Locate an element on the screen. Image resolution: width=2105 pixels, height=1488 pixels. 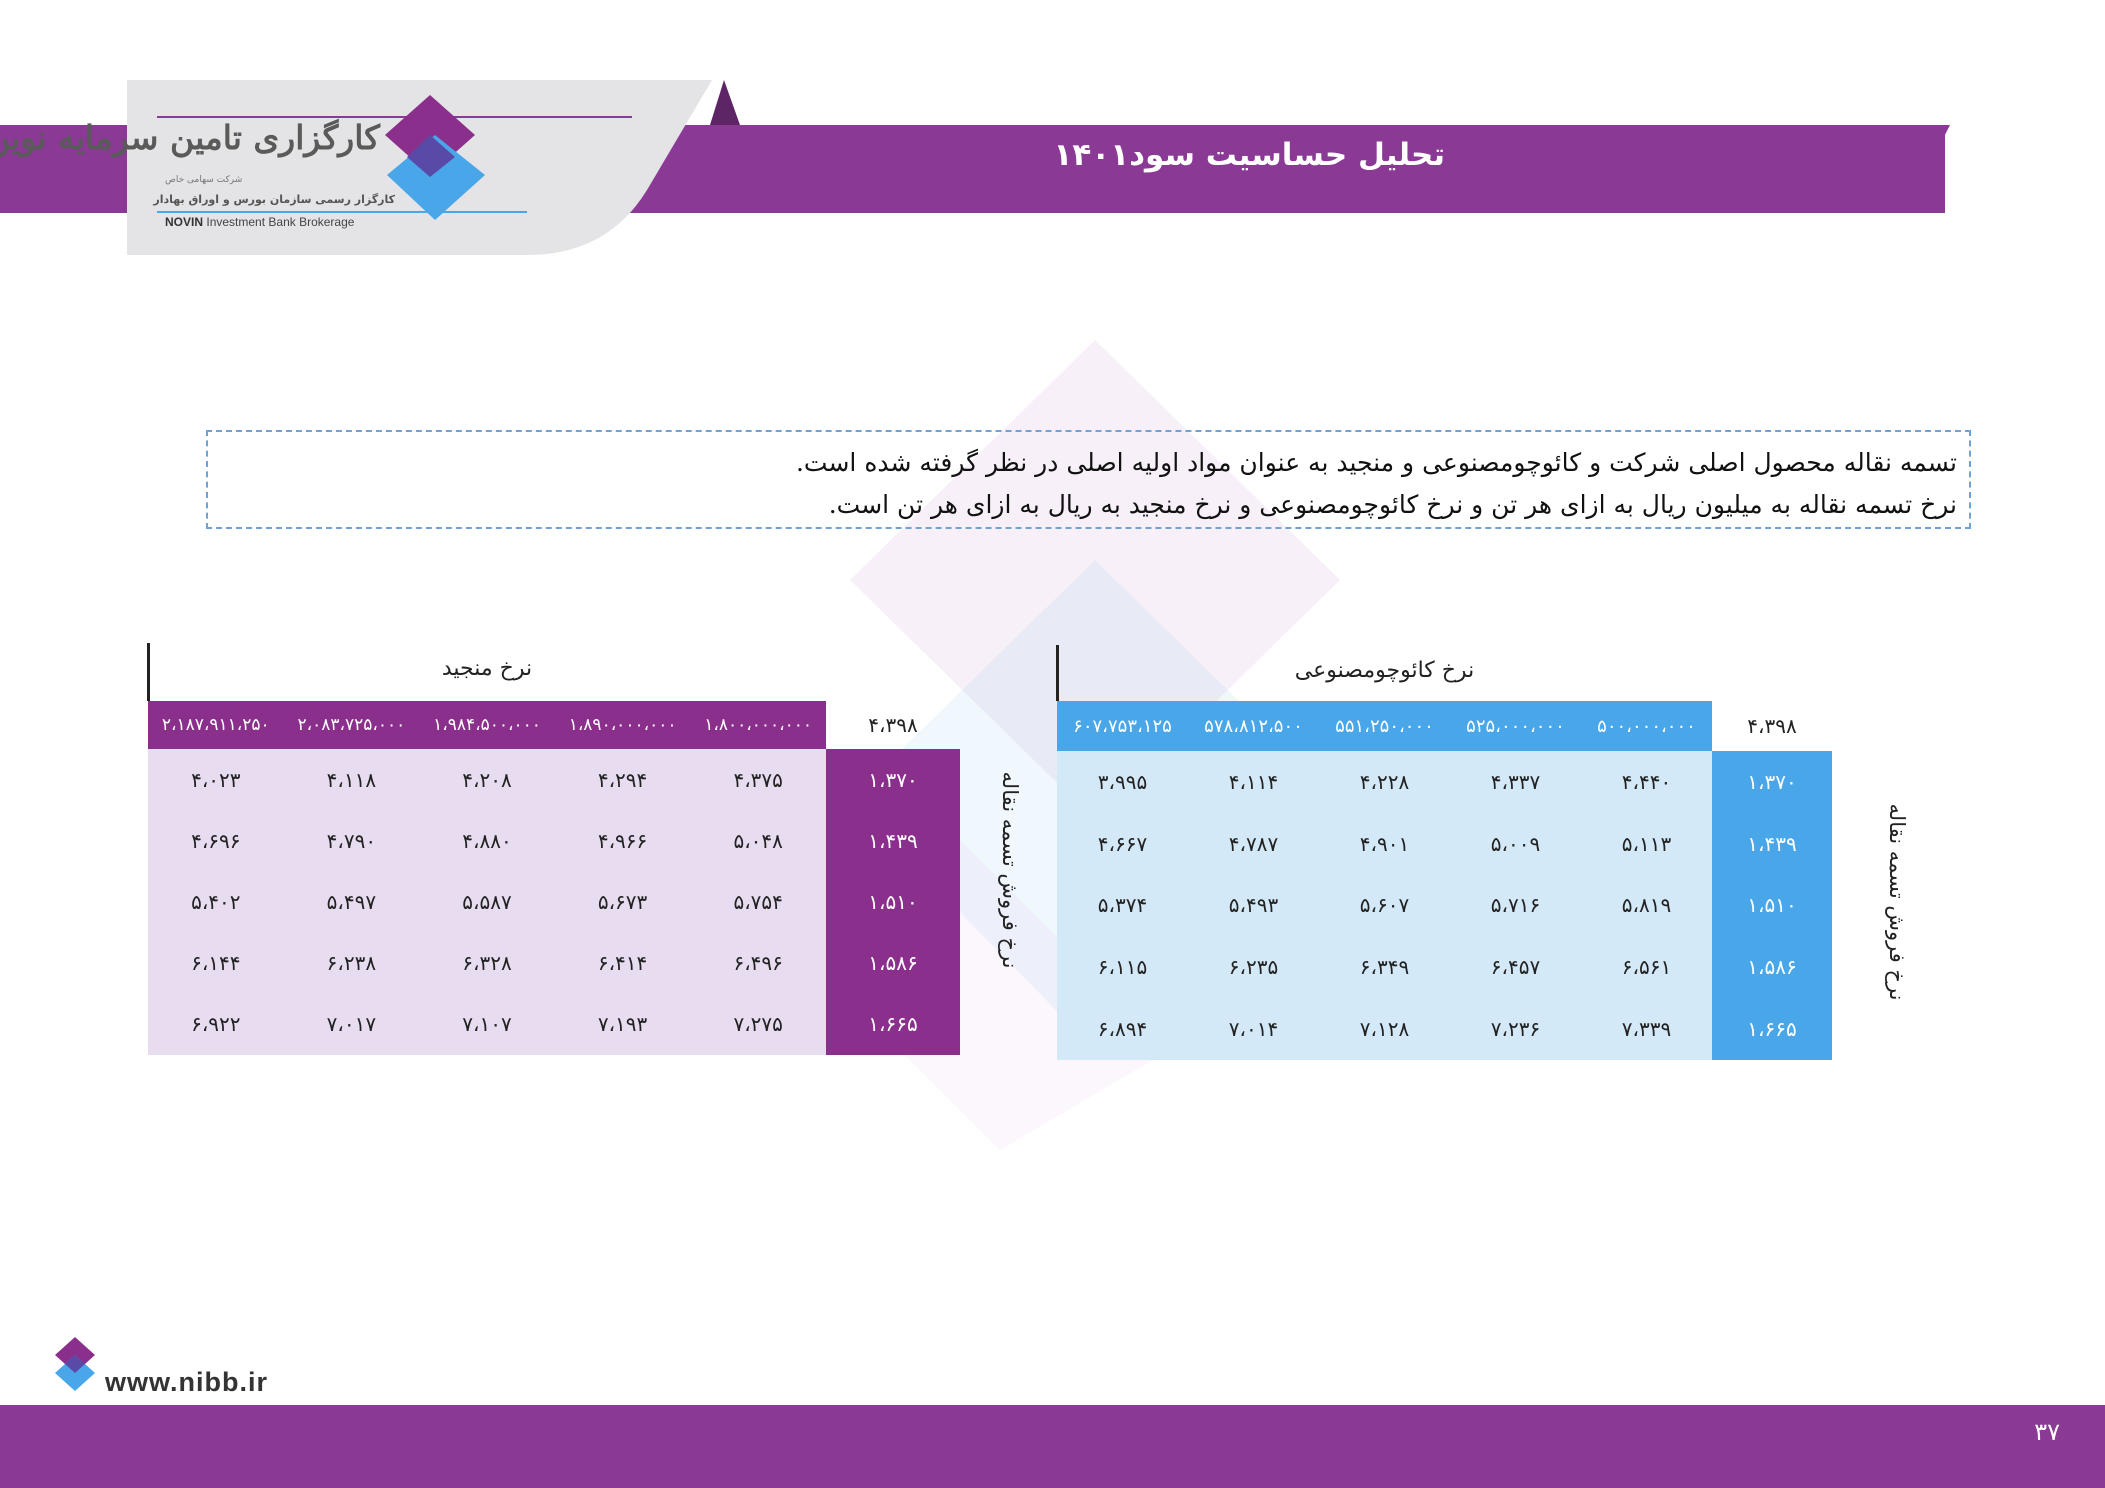
left-col-header: ۱،۹۸۴،۵۰۰،۰۰۰ is located at coordinates (487, 725).